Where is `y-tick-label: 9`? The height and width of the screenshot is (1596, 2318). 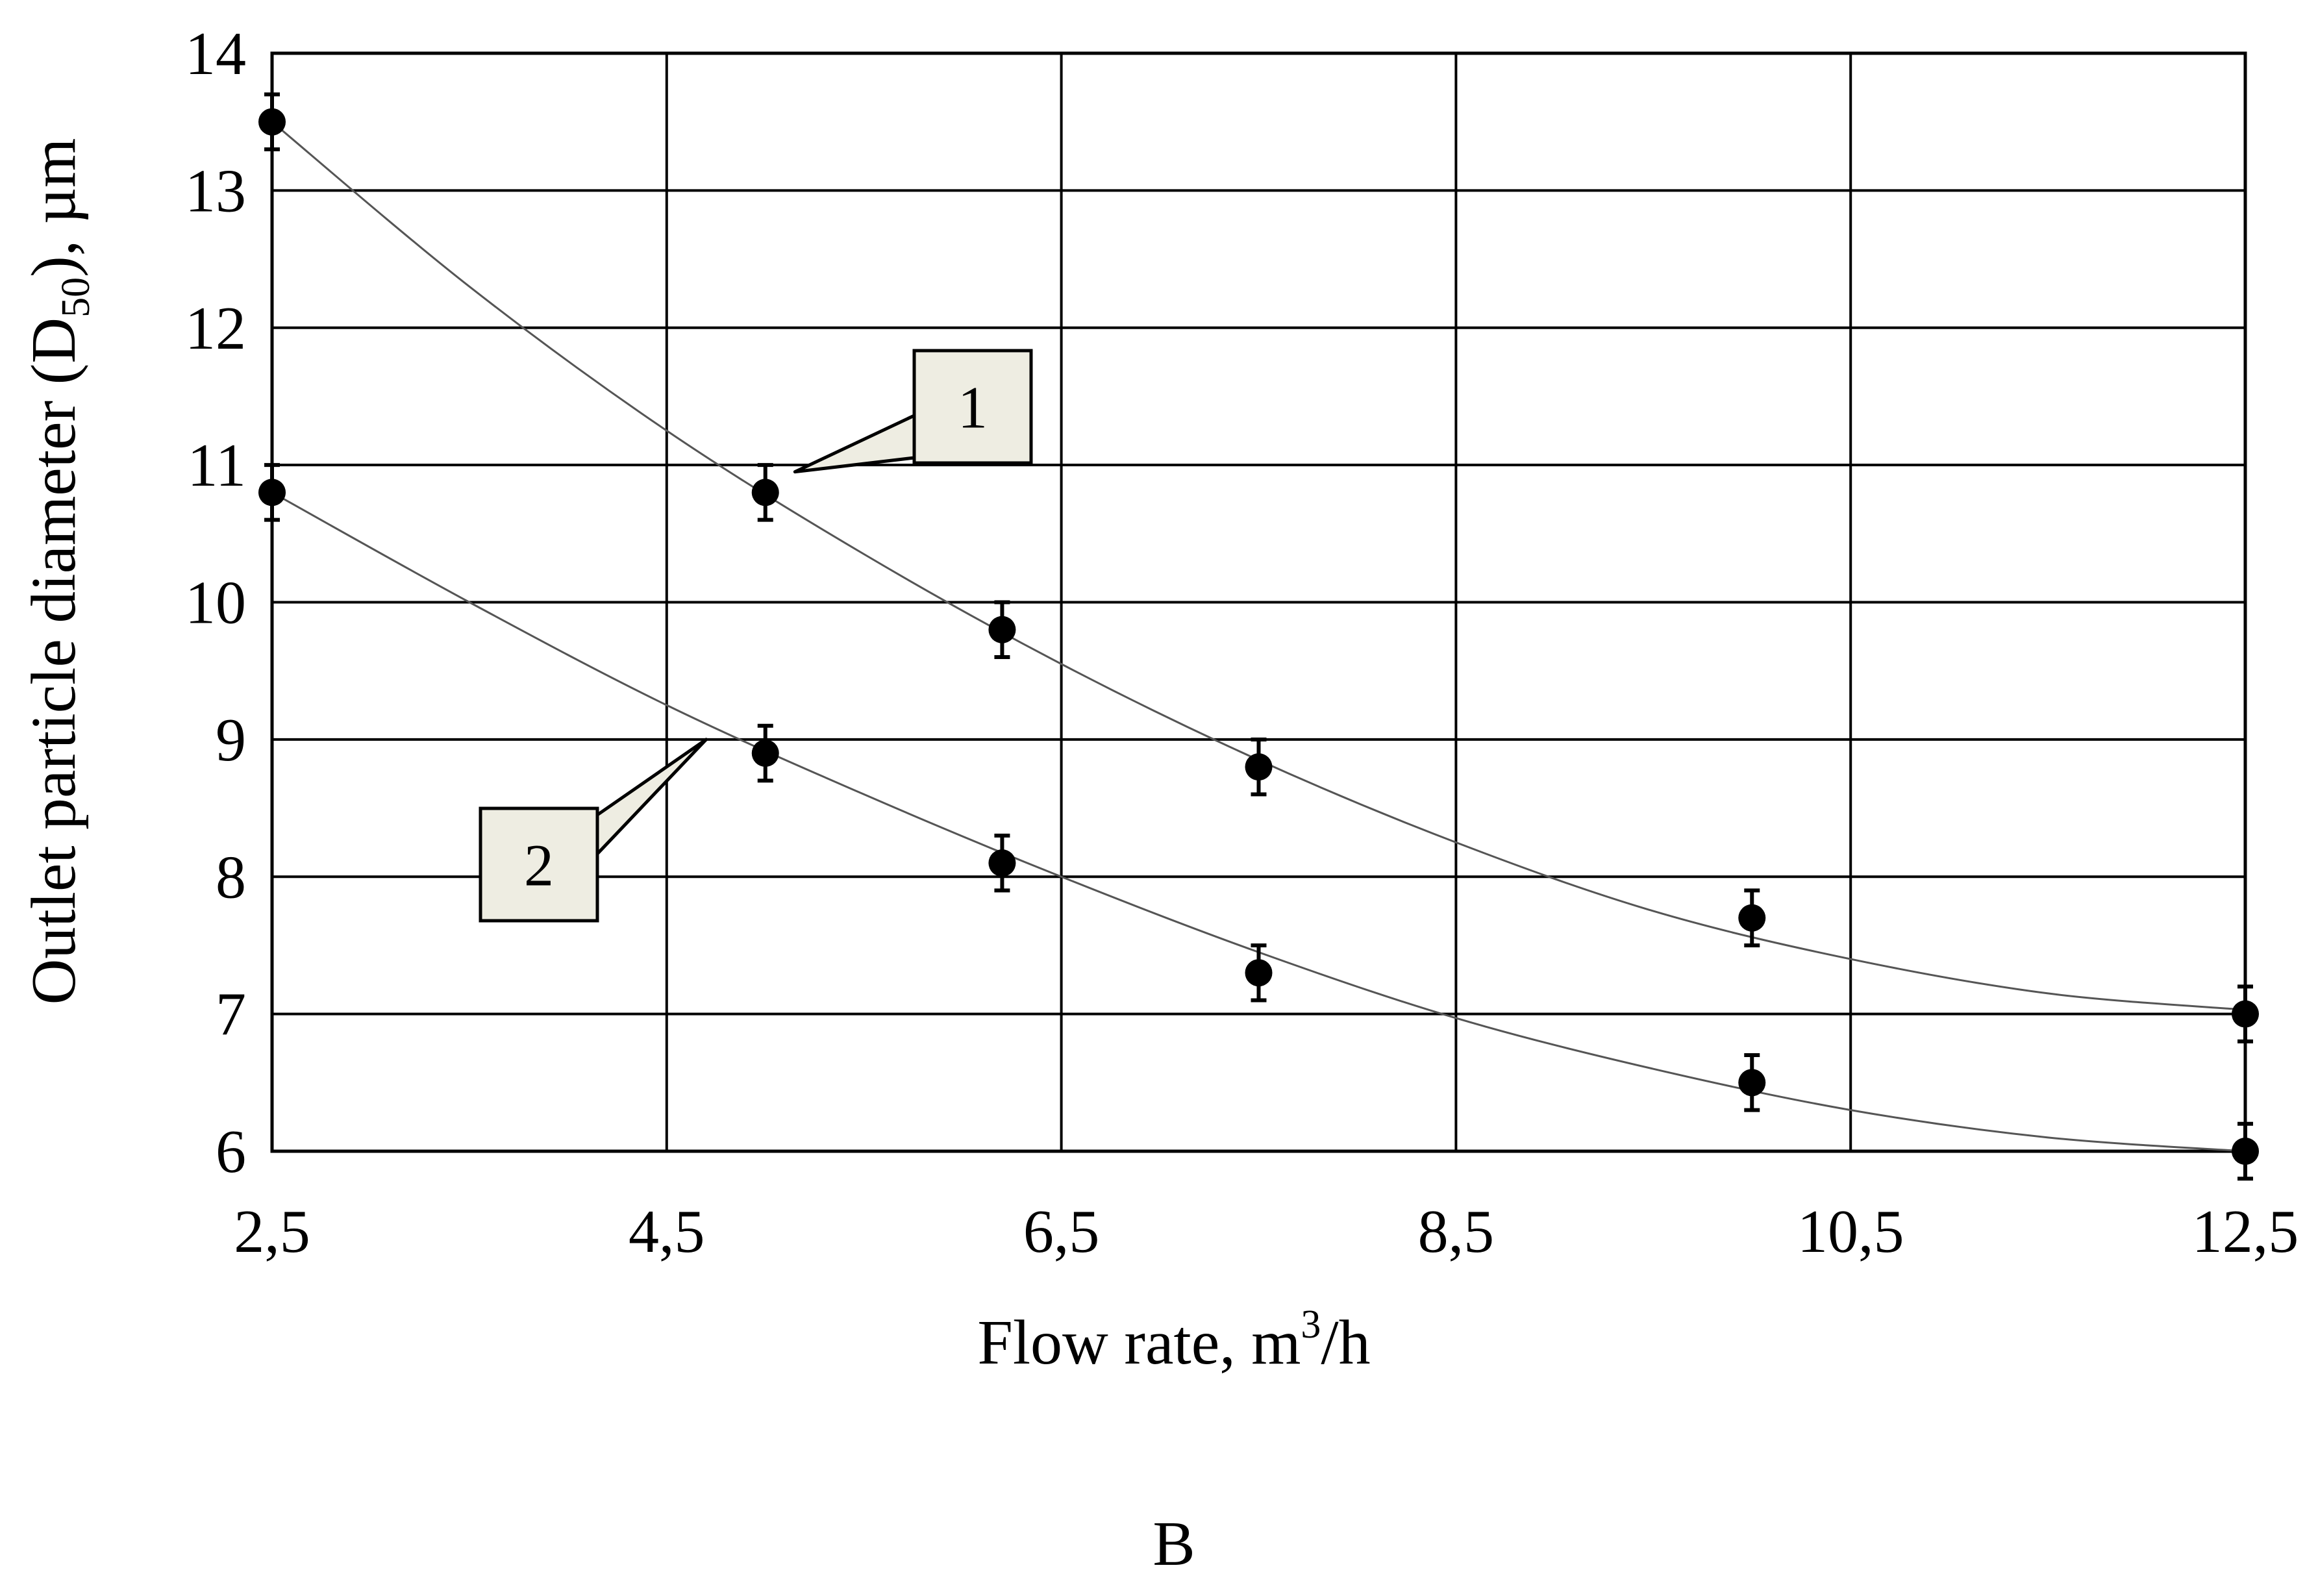 y-tick-label: 9 is located at coordinates (231, 740).